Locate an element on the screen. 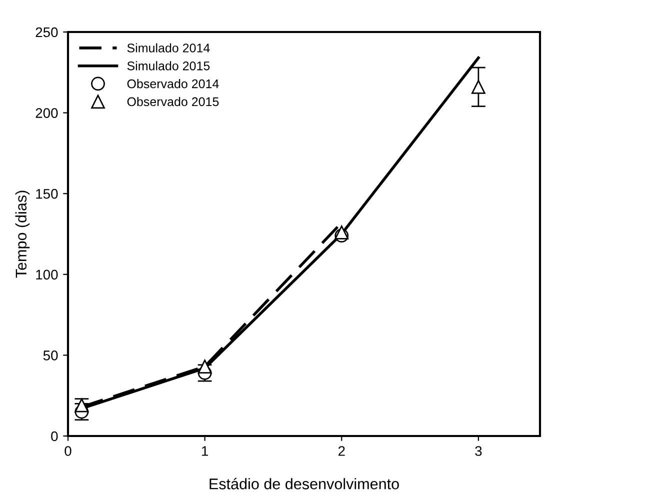  legend-label: Simulado 2015 is located at coordinates (168, 65).